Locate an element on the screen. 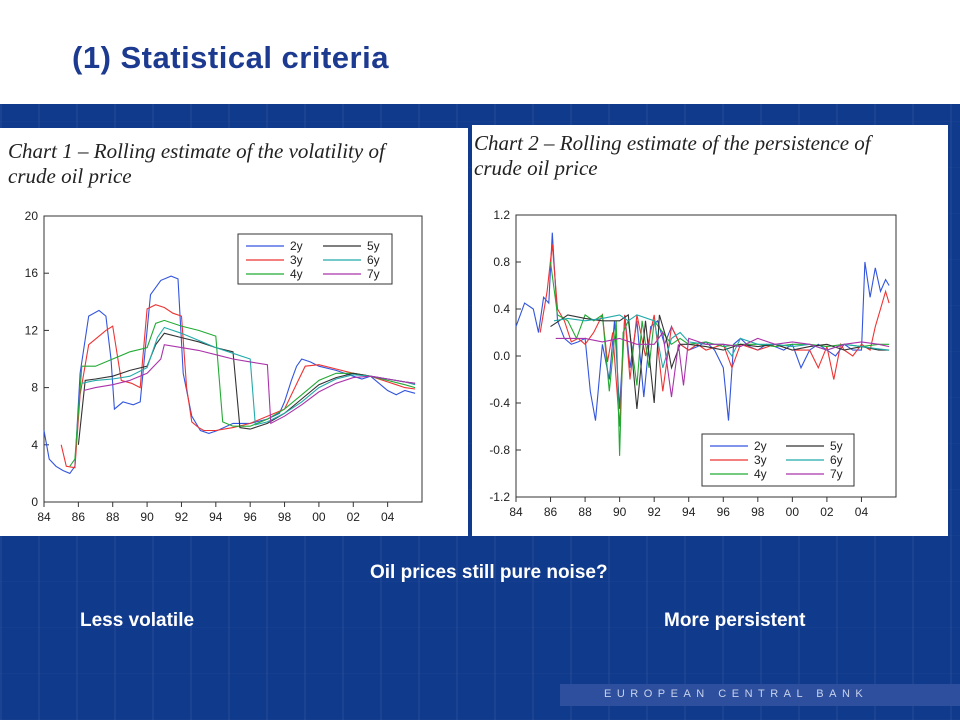 The image size is (960, 720). chart-1-x-tick-label: 92 is located at coordinates (182, 517).